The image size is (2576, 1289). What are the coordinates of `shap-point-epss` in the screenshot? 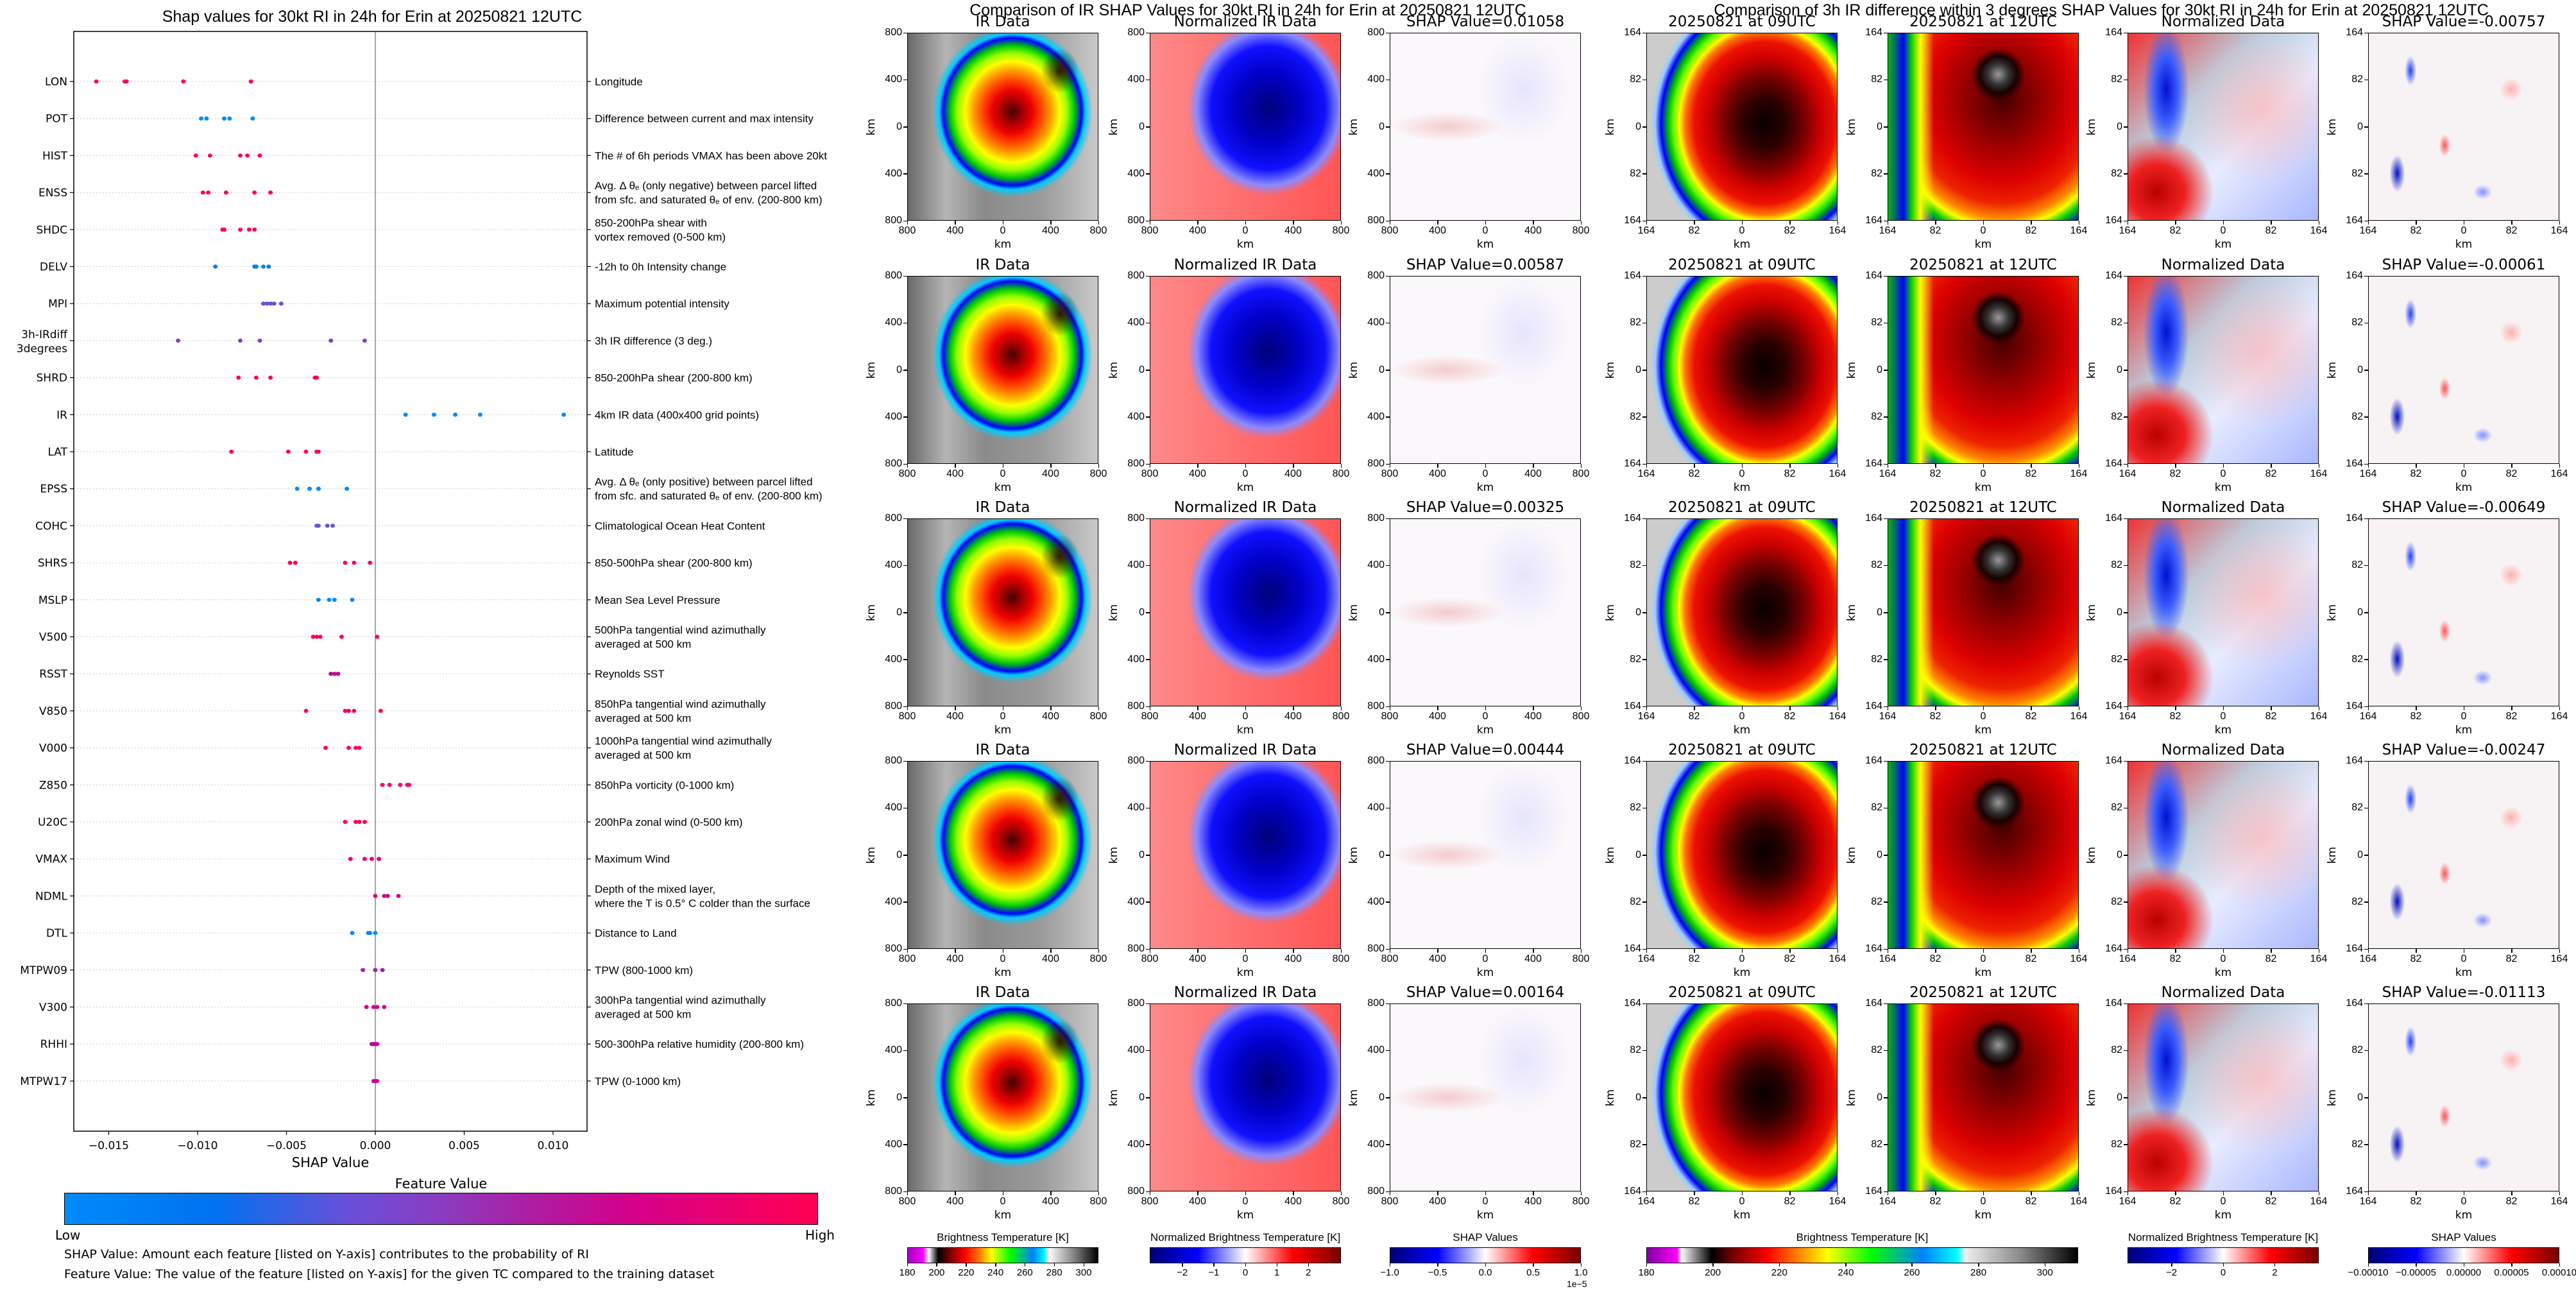 It's located at (347, 488).